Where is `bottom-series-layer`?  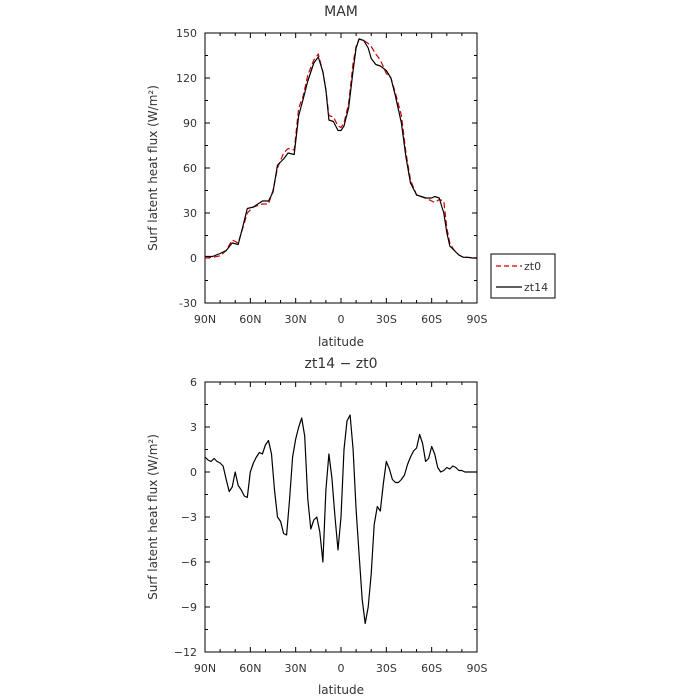
bottom-series-layer is located at coordinates (340, 519).